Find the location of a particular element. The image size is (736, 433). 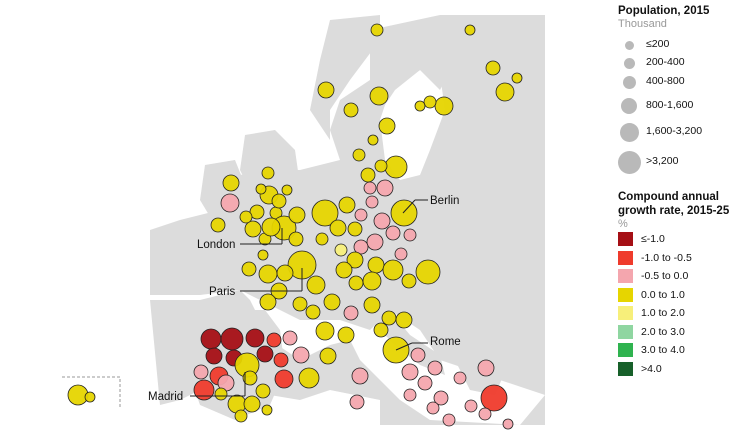

color-legend-label: 3.0 to 4.0 is located at coordinates (663, 350).